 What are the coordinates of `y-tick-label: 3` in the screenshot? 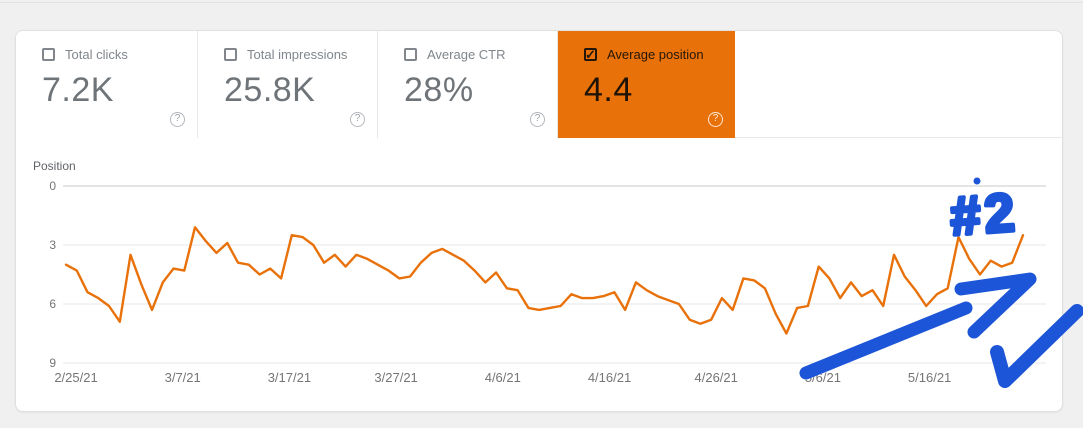 It's located at (52, 245).